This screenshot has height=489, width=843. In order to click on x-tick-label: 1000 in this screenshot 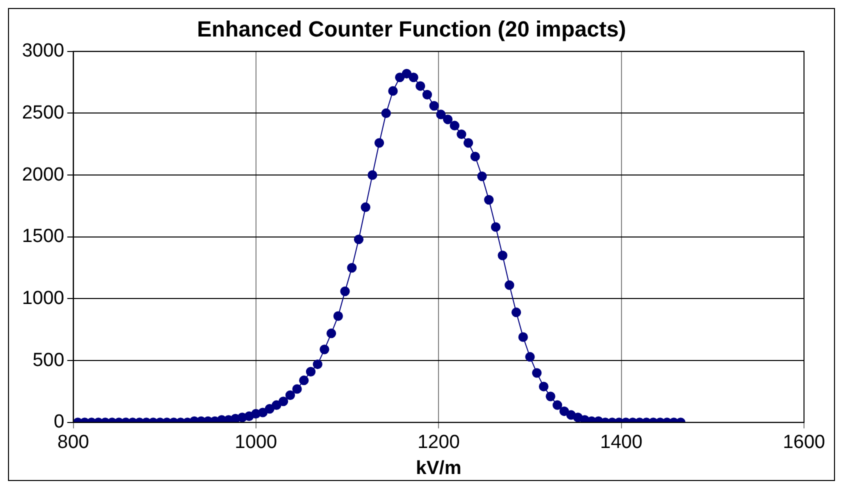, I will do `click(256, 443)`.